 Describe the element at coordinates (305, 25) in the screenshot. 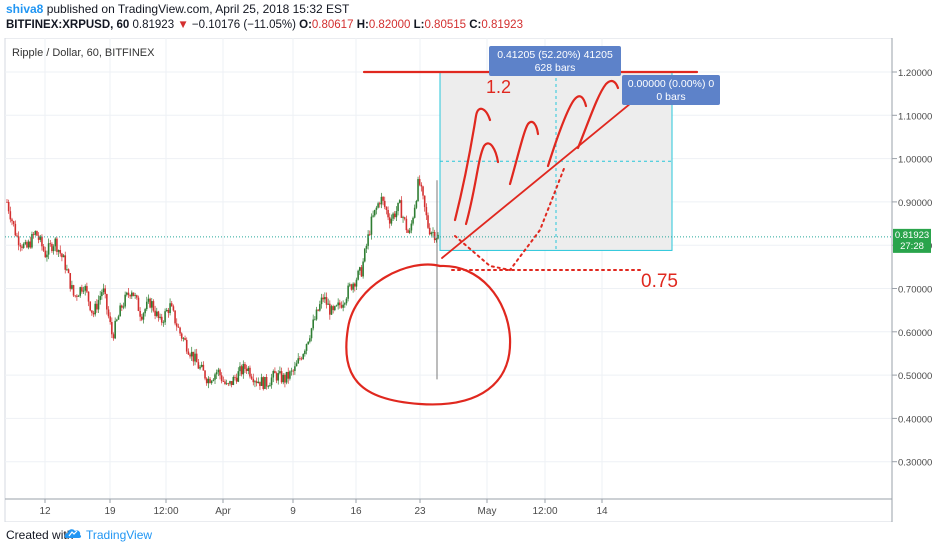

I see `open-label: O:` at that location.